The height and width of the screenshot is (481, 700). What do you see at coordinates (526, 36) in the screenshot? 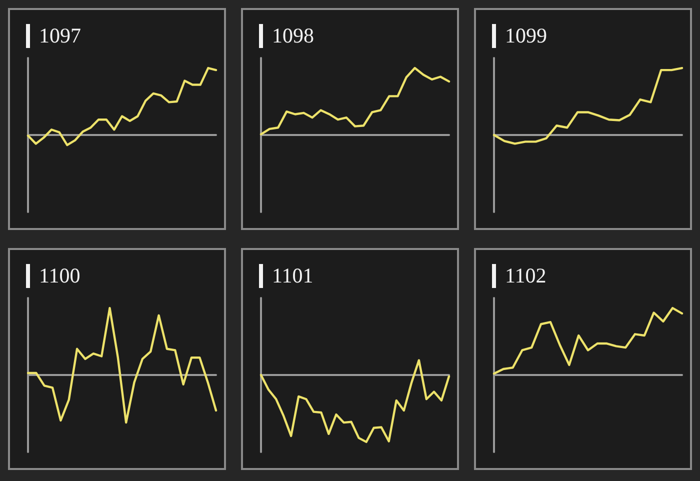
I see `chart-title: 1099` at bounding box center [526, 36].